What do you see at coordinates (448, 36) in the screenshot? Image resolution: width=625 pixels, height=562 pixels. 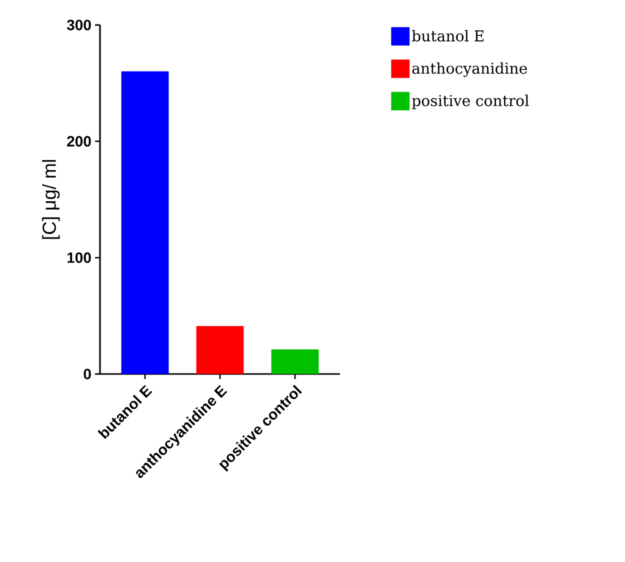 I see `legend-label: butanol E` at bounding box center [448, 36].